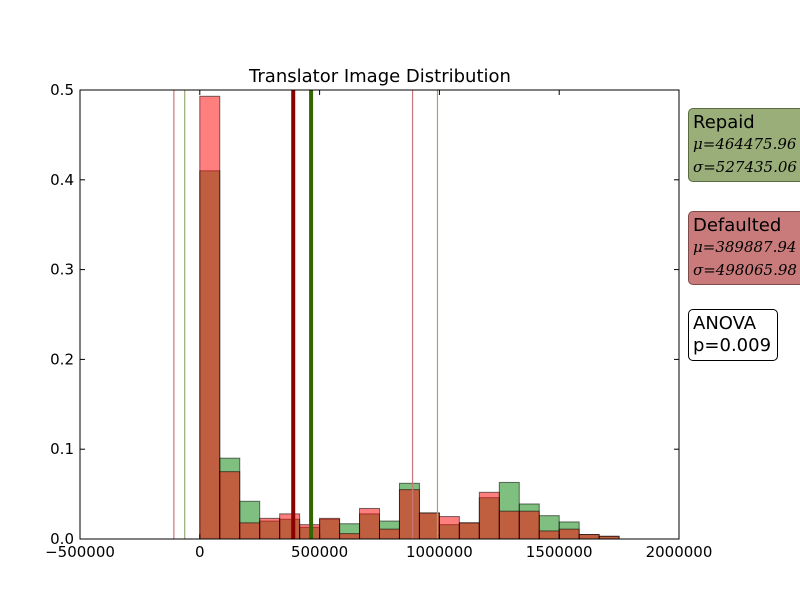 Image resolution: width=800 pixels, height=600 pixels. What do you see at coordinates (439, 552) in the screenshot?
I see `x-tick-label: 1000000` at bounding box center [439, 552].